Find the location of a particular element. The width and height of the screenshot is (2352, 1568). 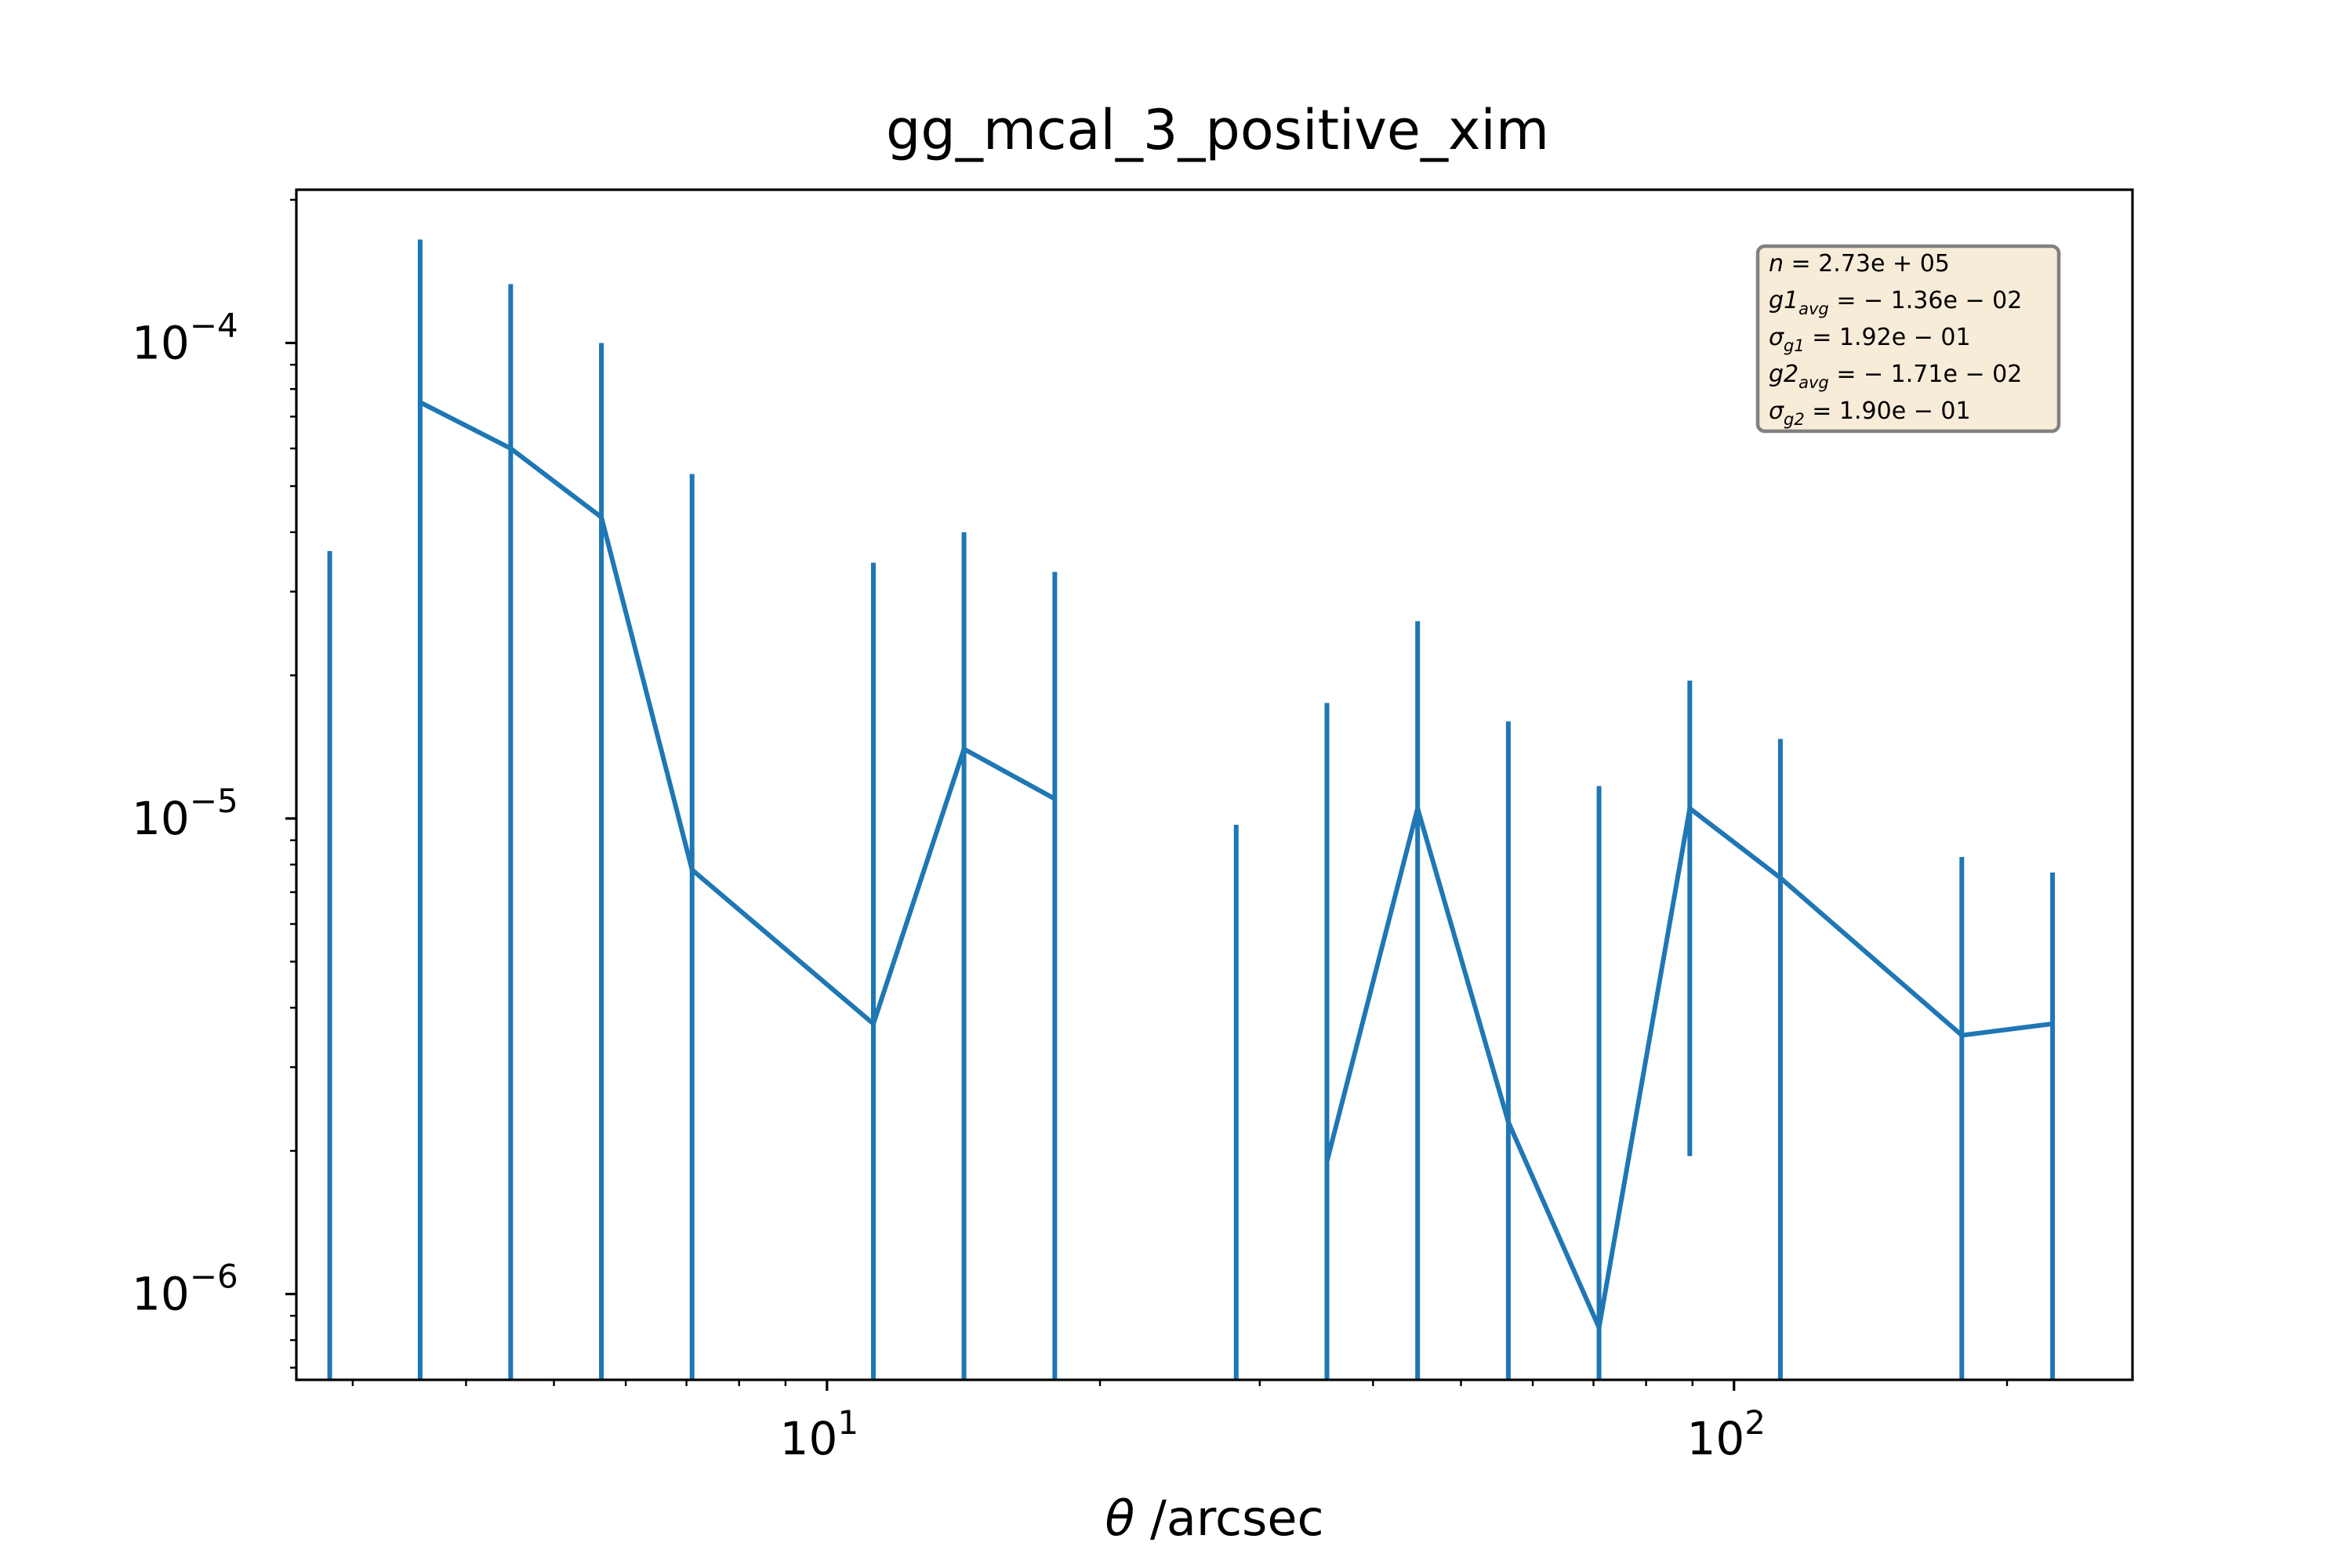

x-axis: 10¹ 10² is located at coordinates (1180, 1422).